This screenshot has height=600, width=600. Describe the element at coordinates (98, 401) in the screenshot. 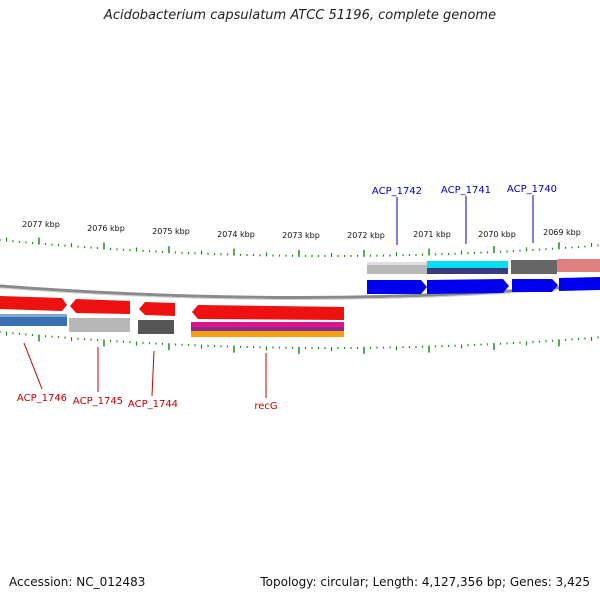

I see `gene-label: ACP_1745` at that location.